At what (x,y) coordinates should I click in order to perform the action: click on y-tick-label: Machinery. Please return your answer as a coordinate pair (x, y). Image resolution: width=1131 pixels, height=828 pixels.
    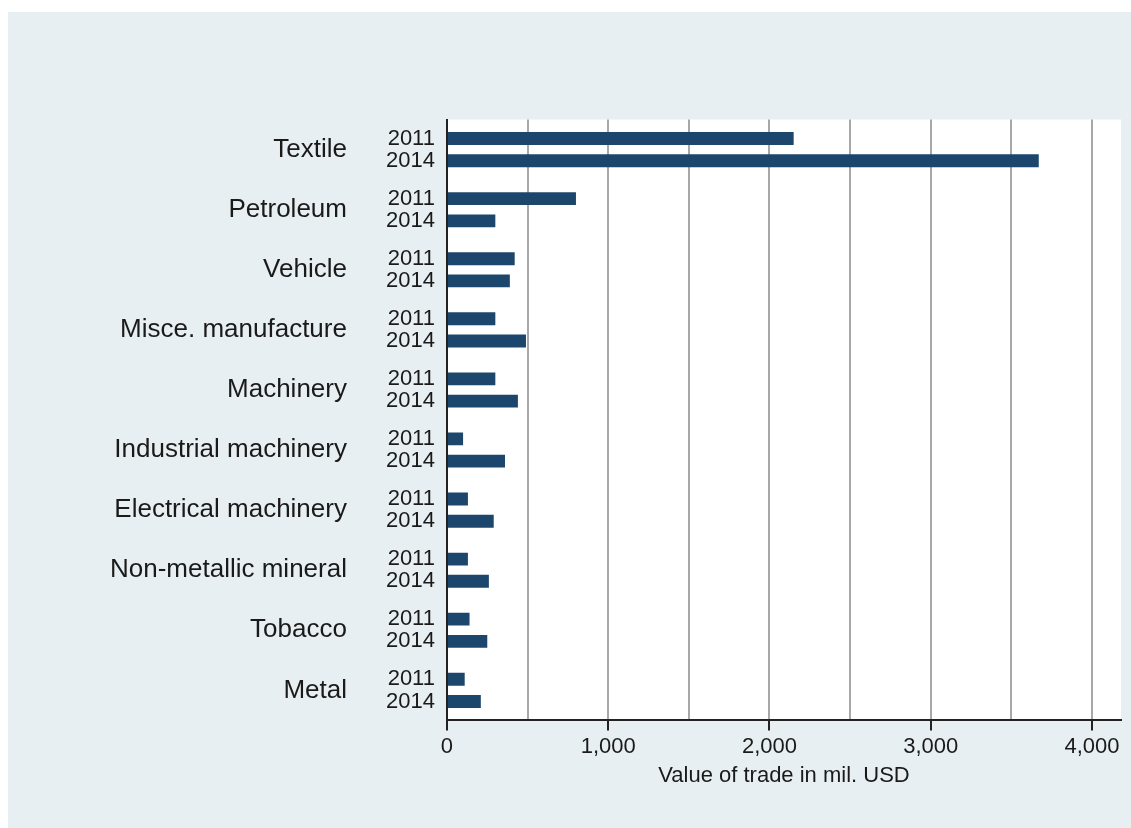
    Looking at the image, I should click on (287, 388).